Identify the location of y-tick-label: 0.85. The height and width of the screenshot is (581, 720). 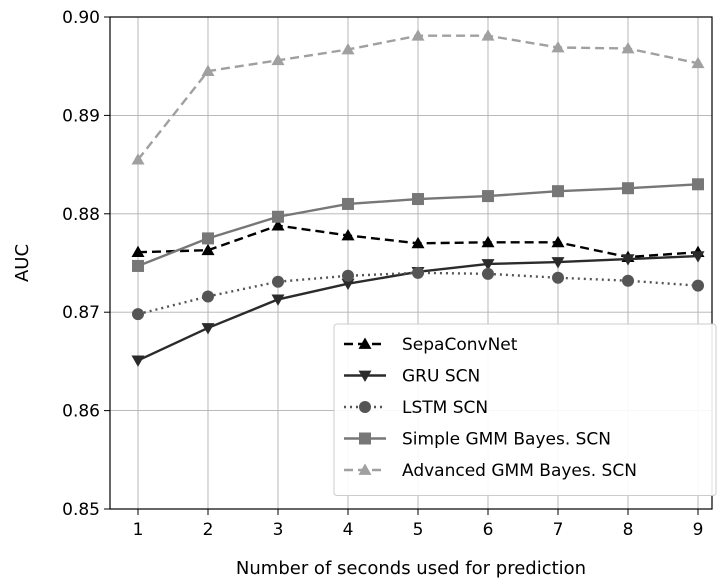
(81, 510).